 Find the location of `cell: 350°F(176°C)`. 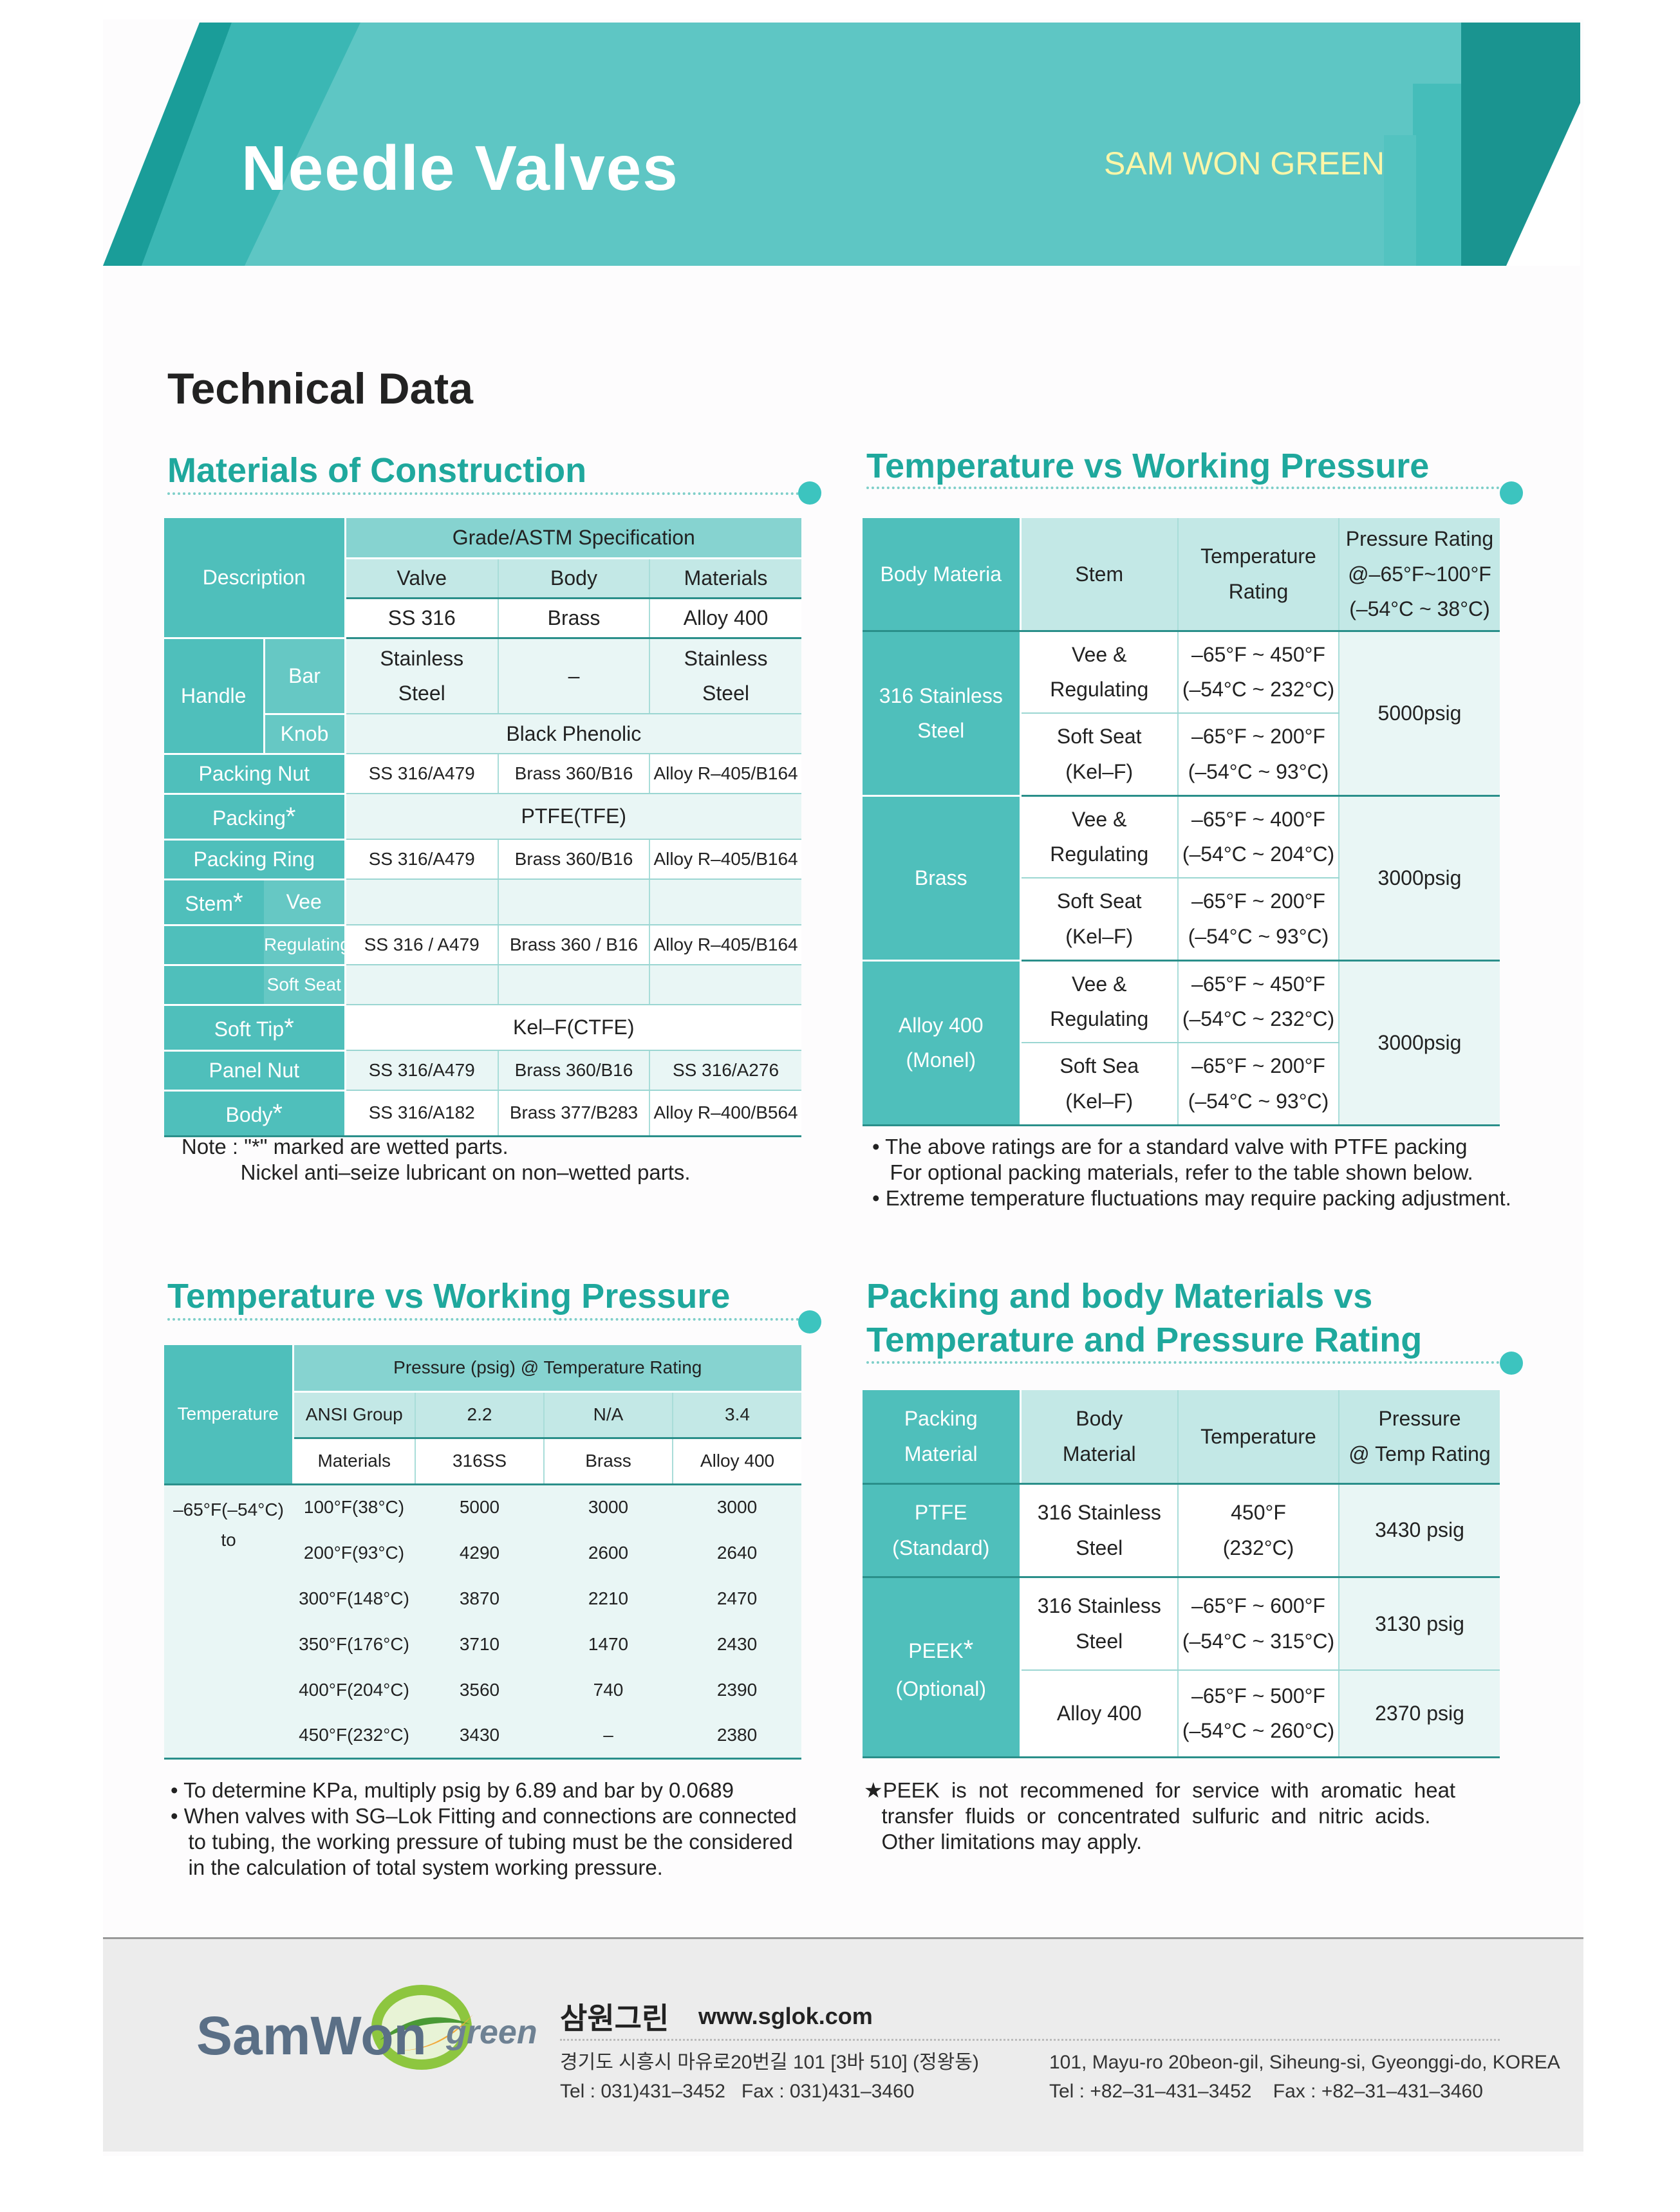

cell: 350°F(176°C) is located at coordinates (354, 1644).